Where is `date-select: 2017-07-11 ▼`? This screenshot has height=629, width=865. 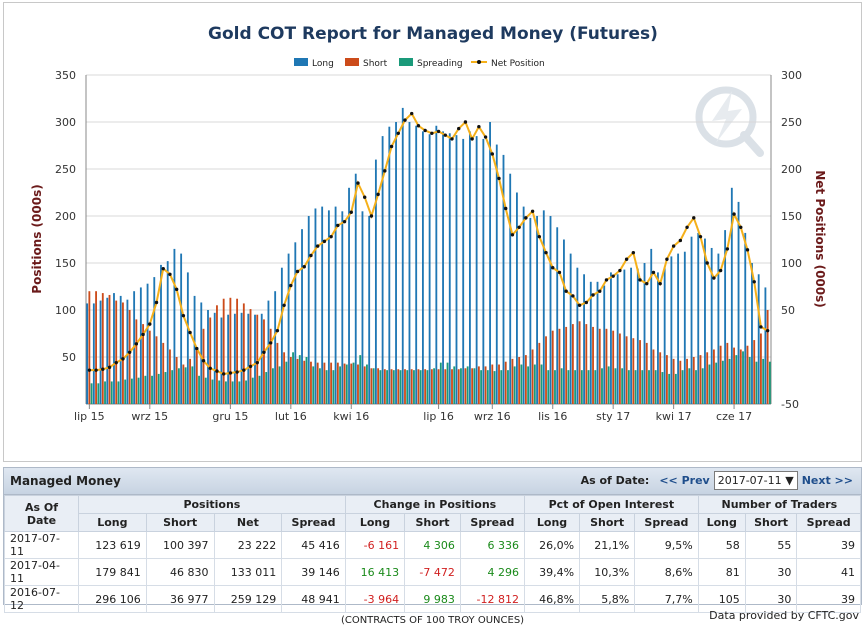
date-select: 2017-07-11 ▼ is located at coordinates (755, 480).